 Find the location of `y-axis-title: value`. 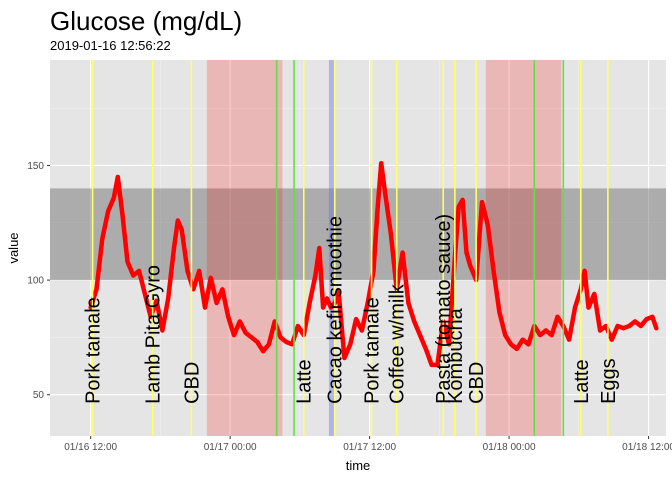

y-axis-title: value is located at coordinates (13, 247).